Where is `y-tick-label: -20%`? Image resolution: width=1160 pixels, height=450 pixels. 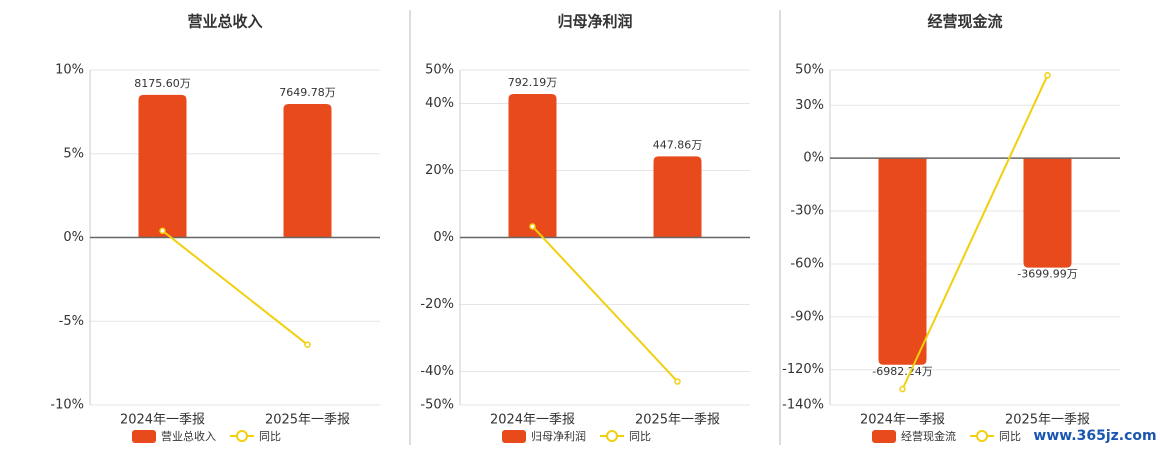
y-tick-label: -20% is located at coordinates (437, 304).